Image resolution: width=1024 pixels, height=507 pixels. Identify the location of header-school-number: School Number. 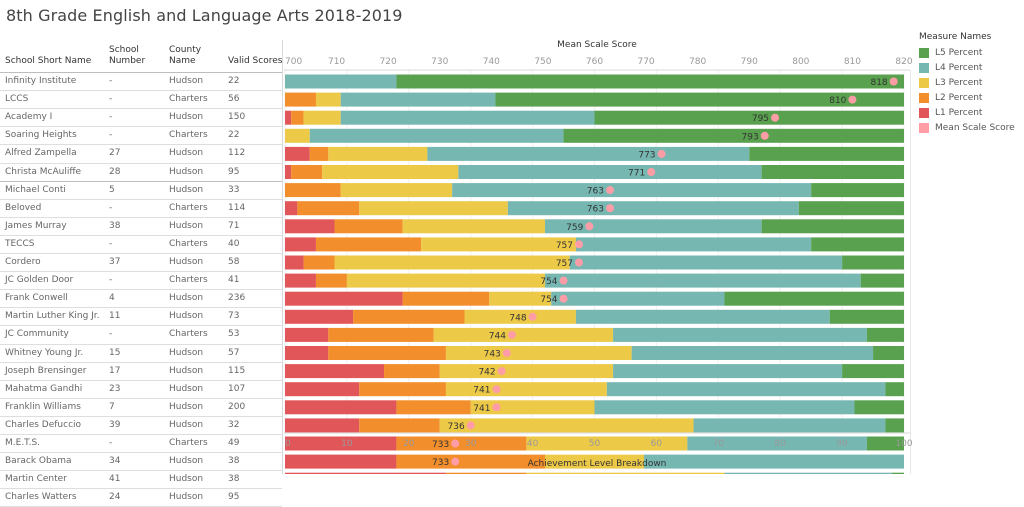
(127, 56).